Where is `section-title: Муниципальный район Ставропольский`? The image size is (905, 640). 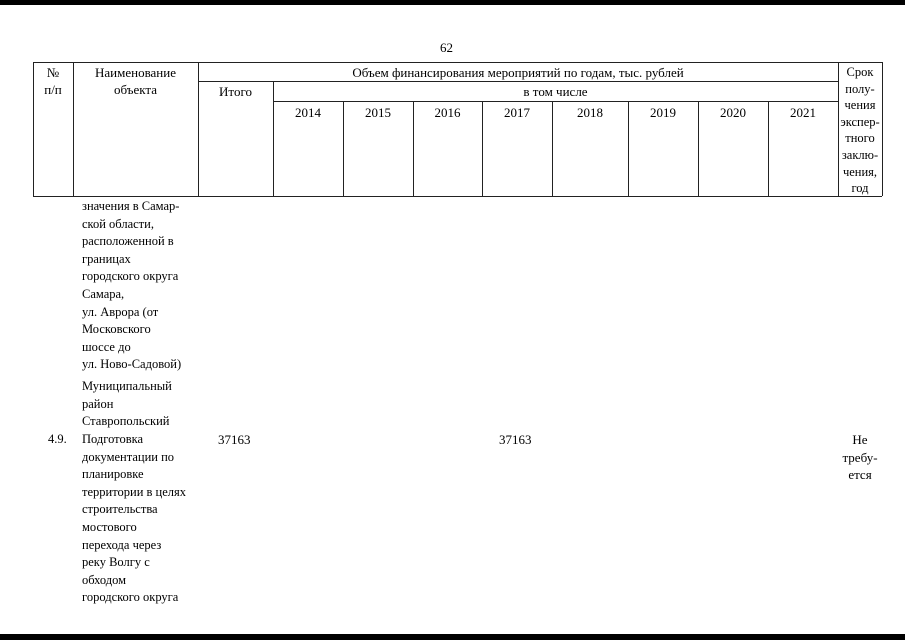
section-title: Муниципальный район Ставропольский is located at coordinates (127, 404).